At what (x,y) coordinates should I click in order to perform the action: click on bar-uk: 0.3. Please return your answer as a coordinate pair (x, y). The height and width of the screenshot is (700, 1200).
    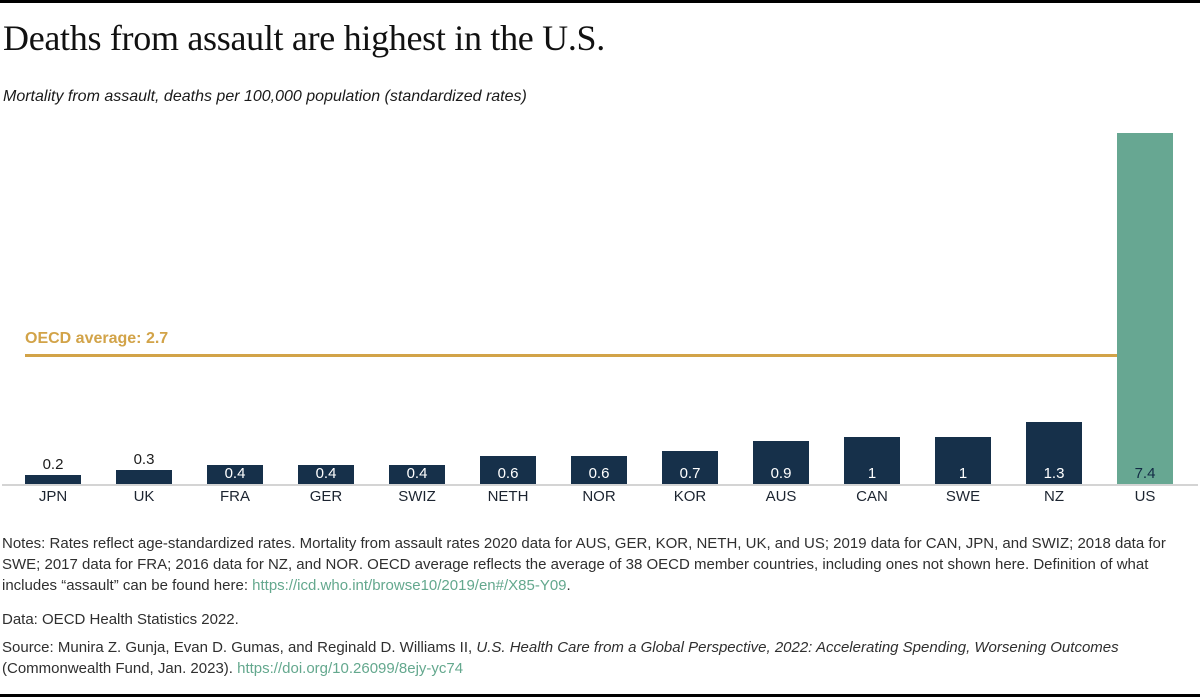
    Looking at the image, I should click on (144, 467).